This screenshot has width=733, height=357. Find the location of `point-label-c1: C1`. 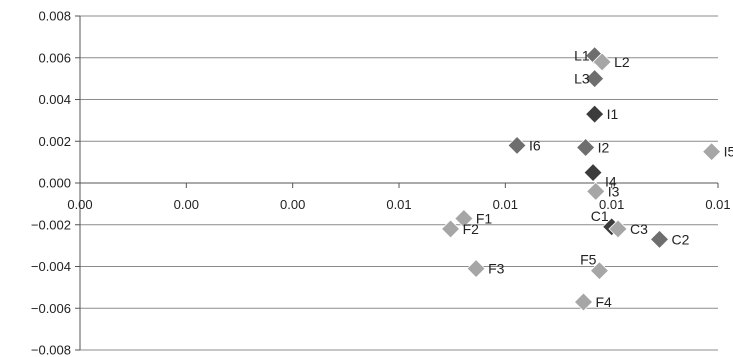

point-label-c1: C1 is located at coordinates (600, 216).